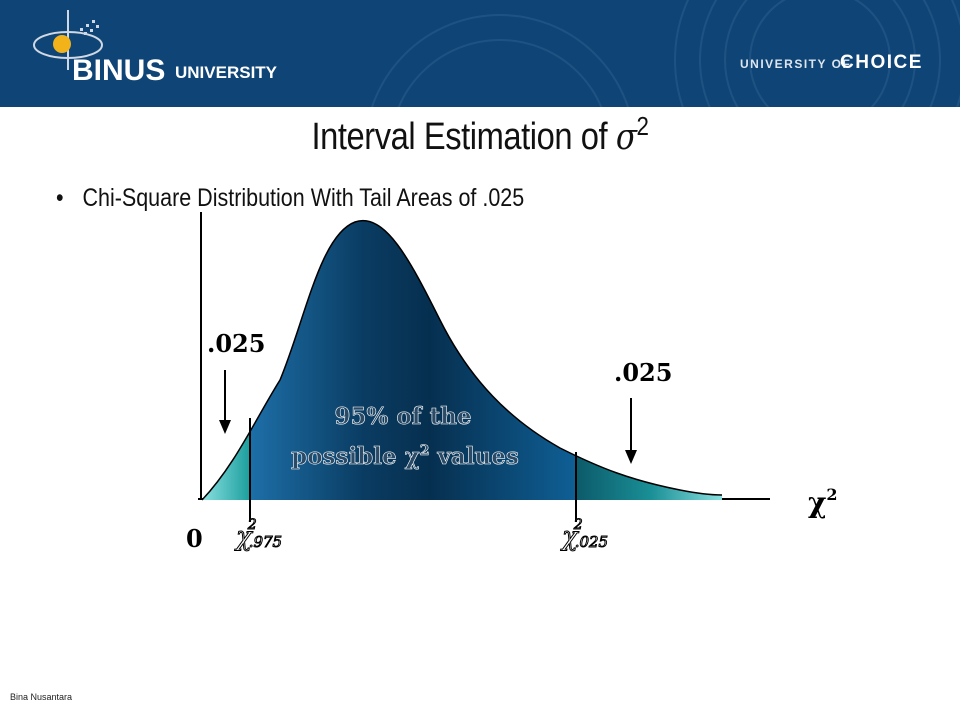 Image resolution: width=960 pixels, height=720 pixels. What do you see at coordinates (118, 70) in the screenshot?
I see `logo-word-binus: BINUS` at bounding box center [118, 70].